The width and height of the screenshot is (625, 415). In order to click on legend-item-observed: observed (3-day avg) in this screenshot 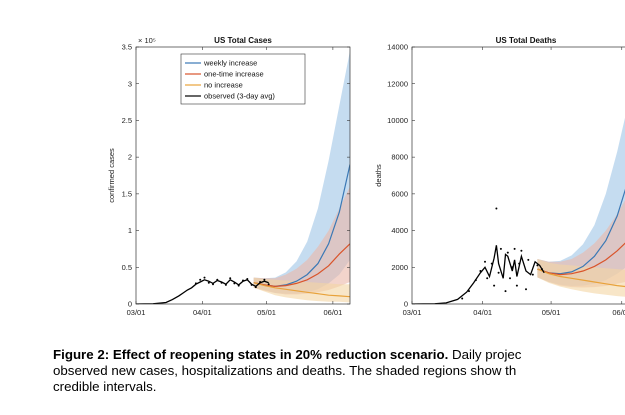, I will do `click(230, 96)`.